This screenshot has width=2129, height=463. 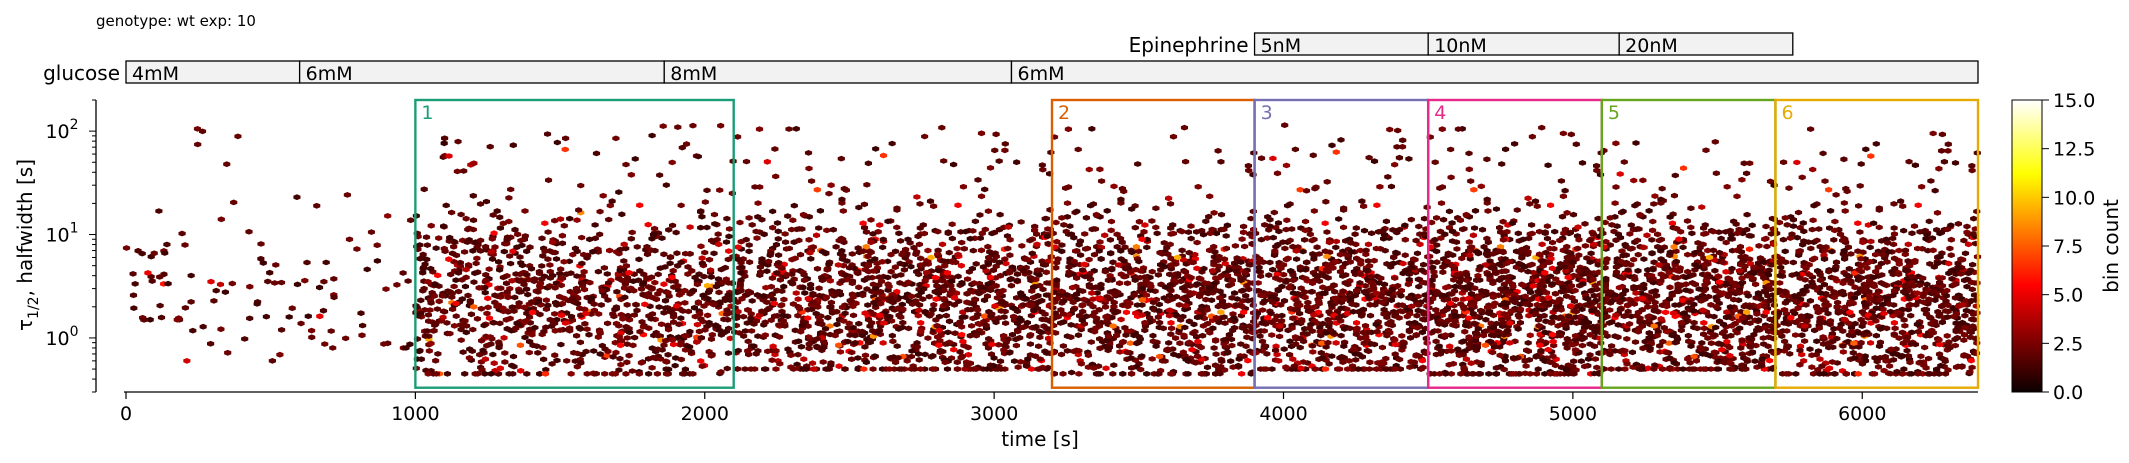 I want to click on stimulus-segment-label: 10nM, so click(x=1460, y=46).